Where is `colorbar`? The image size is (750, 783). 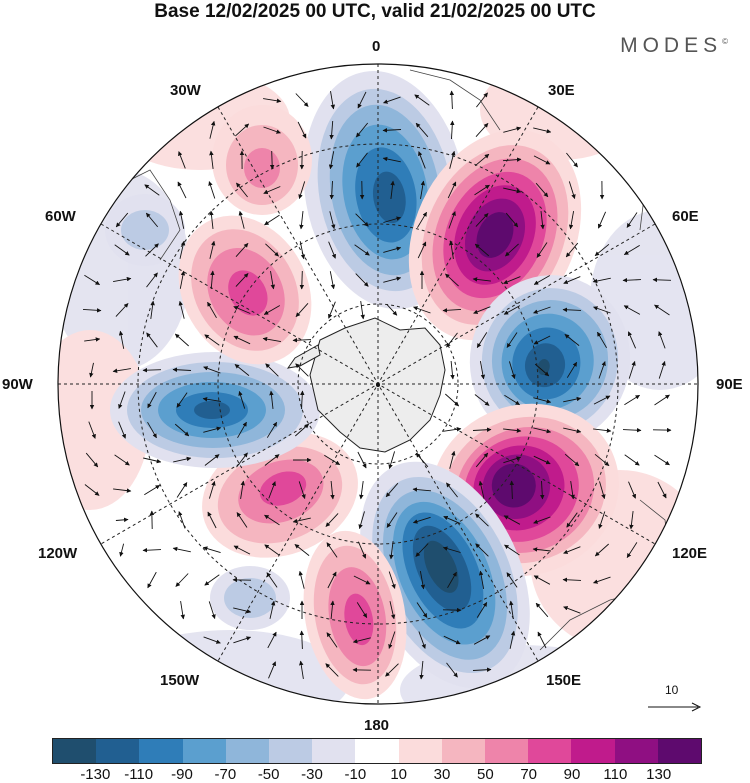
colorbar is located at coordinates (377, 751).